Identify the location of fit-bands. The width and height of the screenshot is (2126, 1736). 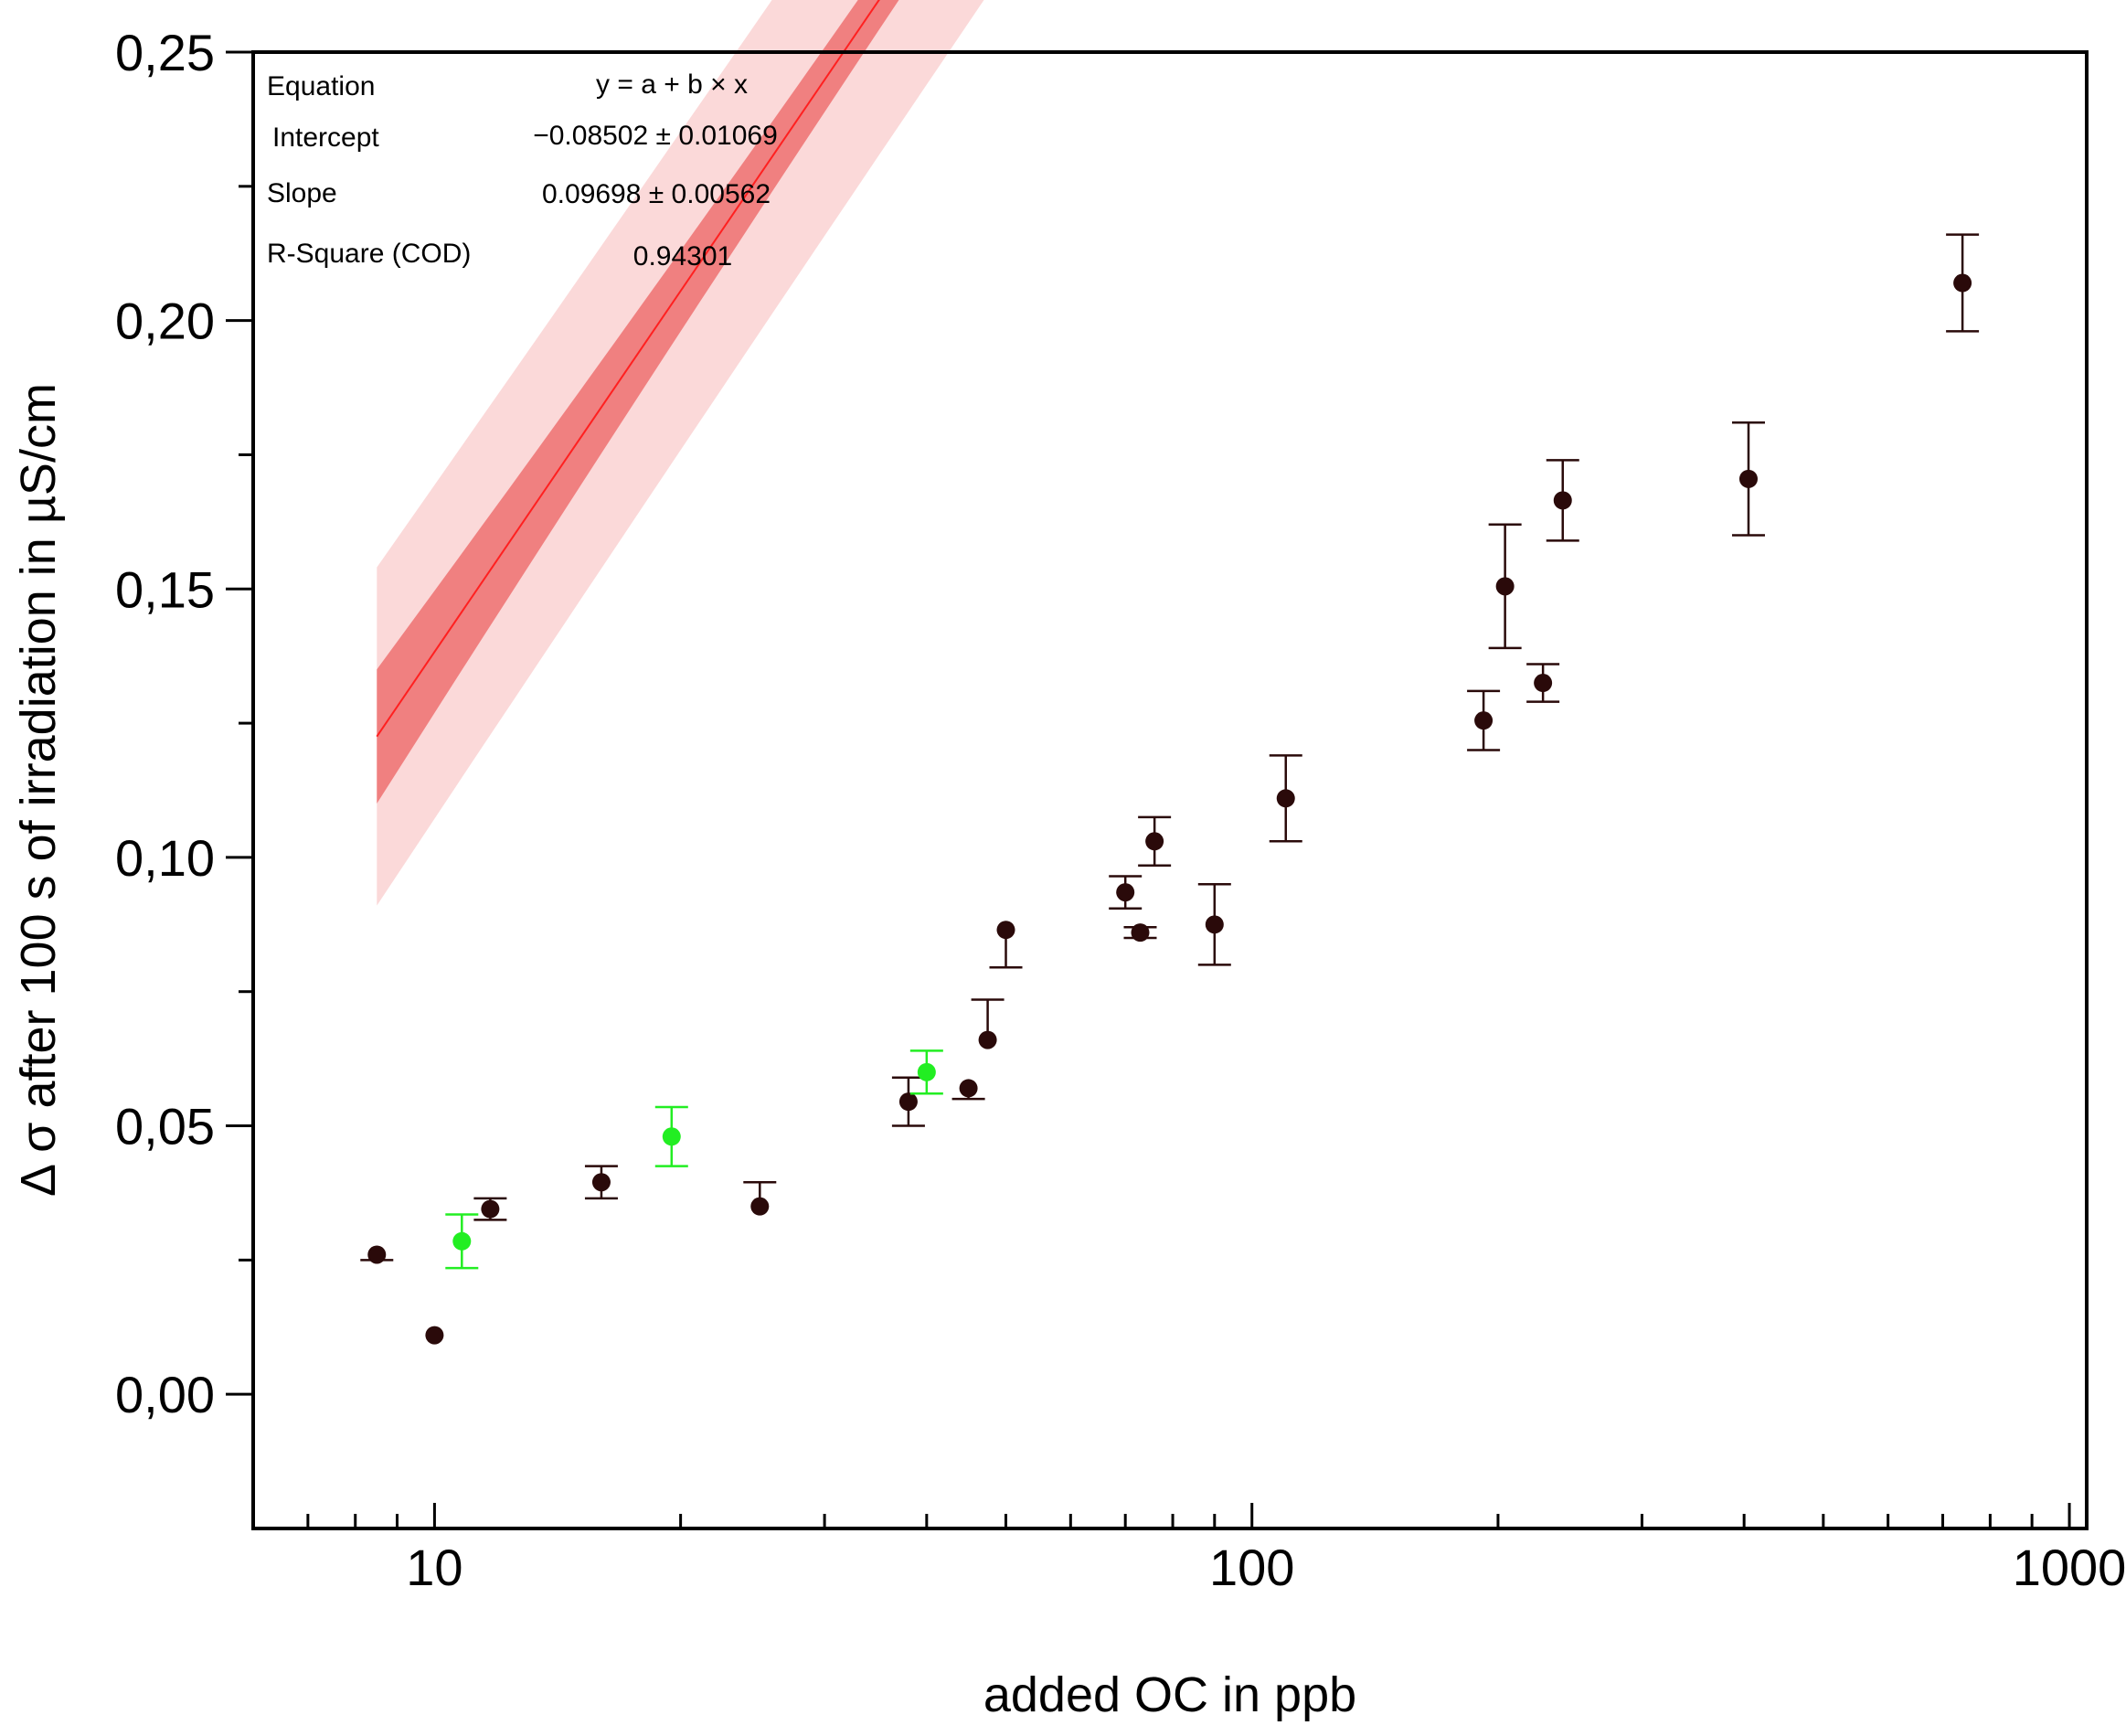
(680, 453).